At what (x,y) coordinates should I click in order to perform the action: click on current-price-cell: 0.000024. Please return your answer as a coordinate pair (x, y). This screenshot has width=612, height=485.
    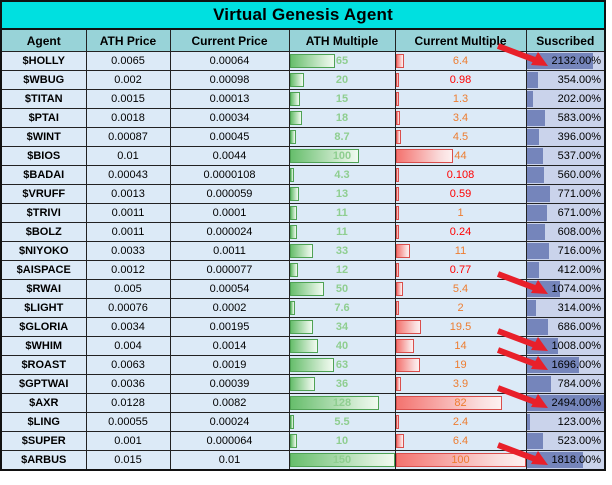
    Looking at the image, I should click on (229, 232).